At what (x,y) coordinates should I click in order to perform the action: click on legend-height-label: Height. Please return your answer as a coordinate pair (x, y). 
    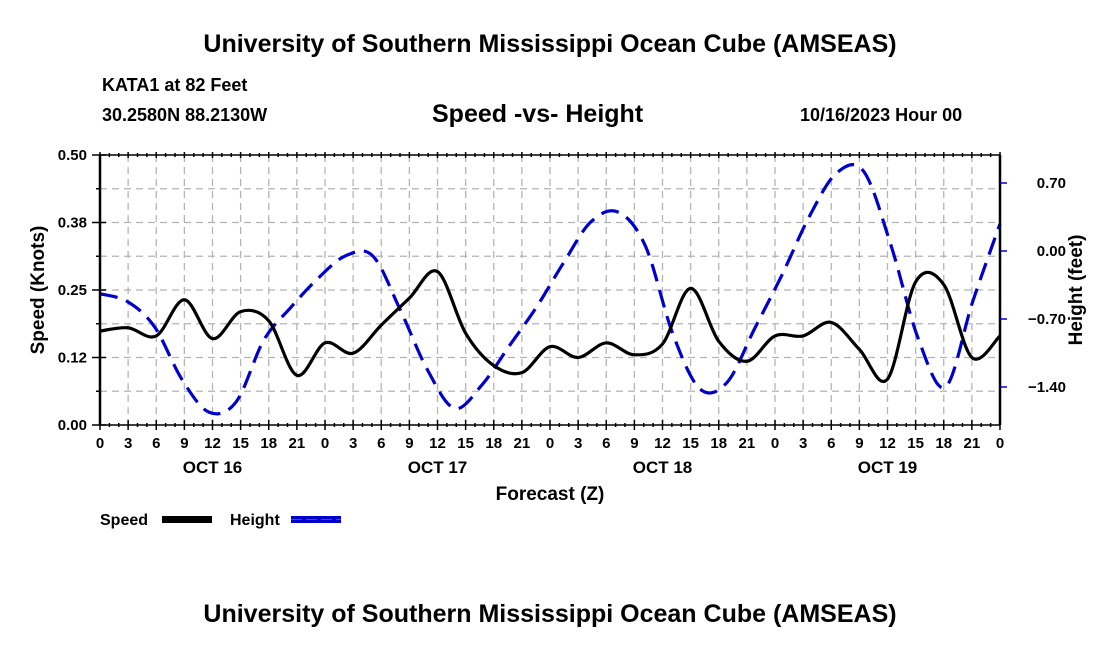
    Looking at the image, I should click on (255, 520).